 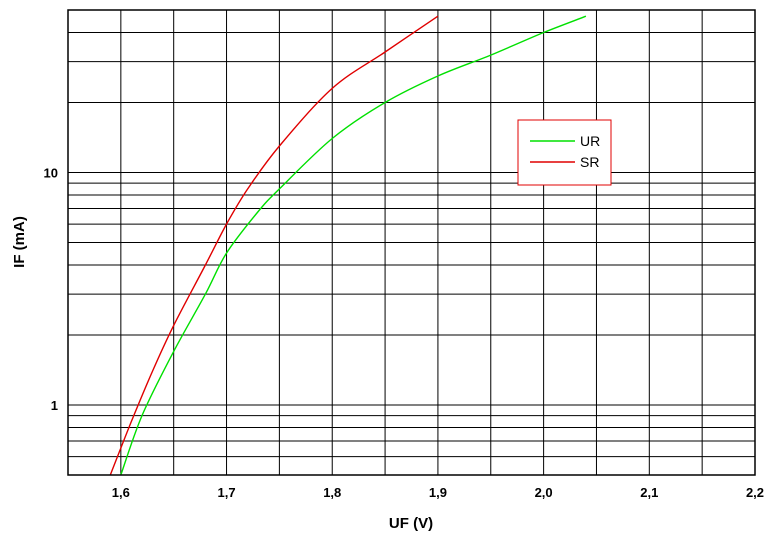 I want to click on x-tick-label: 2,2, so click(x=755, y=492).